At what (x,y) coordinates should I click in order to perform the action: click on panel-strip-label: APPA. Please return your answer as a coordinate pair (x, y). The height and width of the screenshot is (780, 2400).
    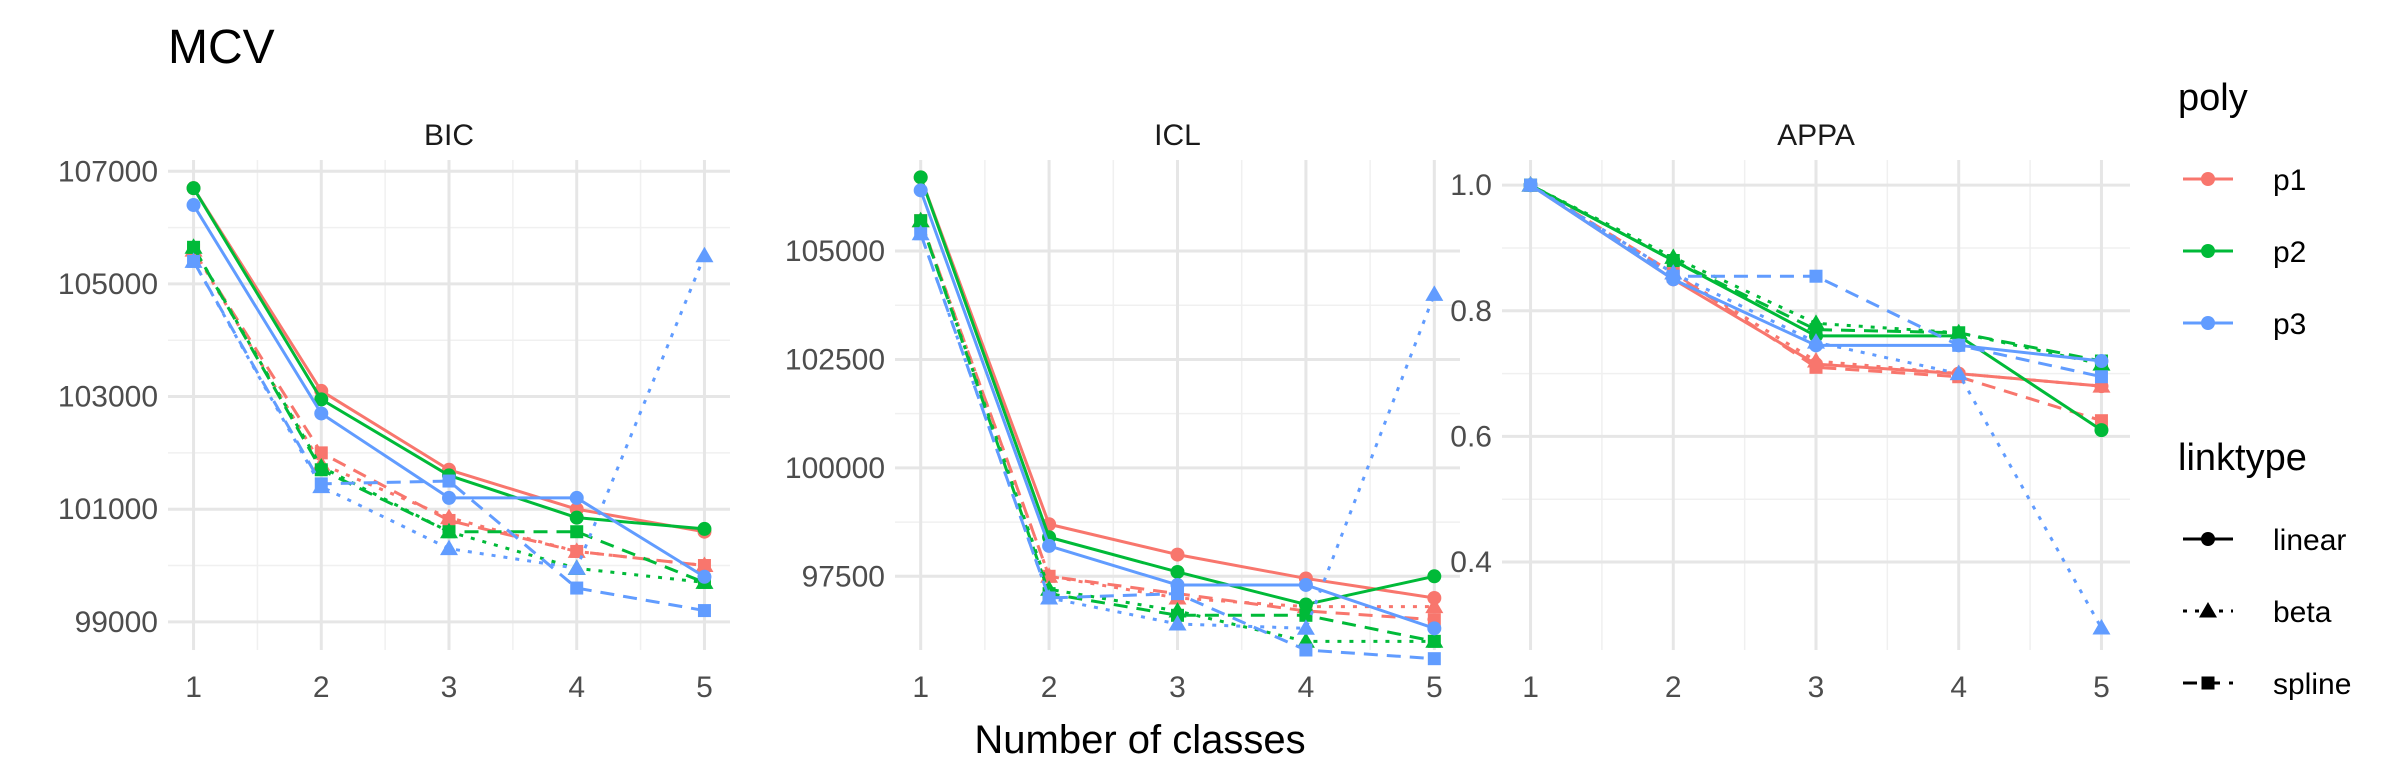
    Looking at the image, I should click on (1816, 135).